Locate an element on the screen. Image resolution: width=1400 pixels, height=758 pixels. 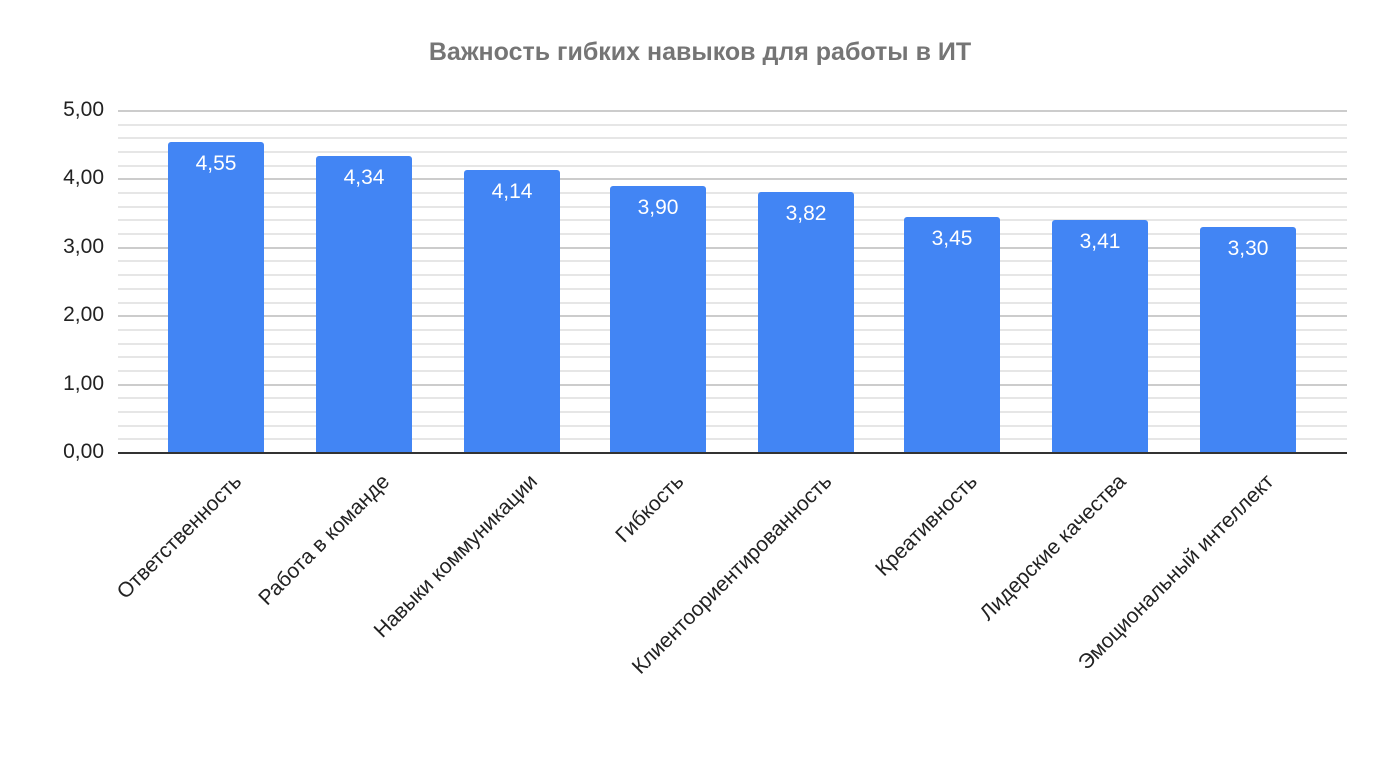
bar-klientoorientirovannost: 3,82 is located at coordinates (806, 322).